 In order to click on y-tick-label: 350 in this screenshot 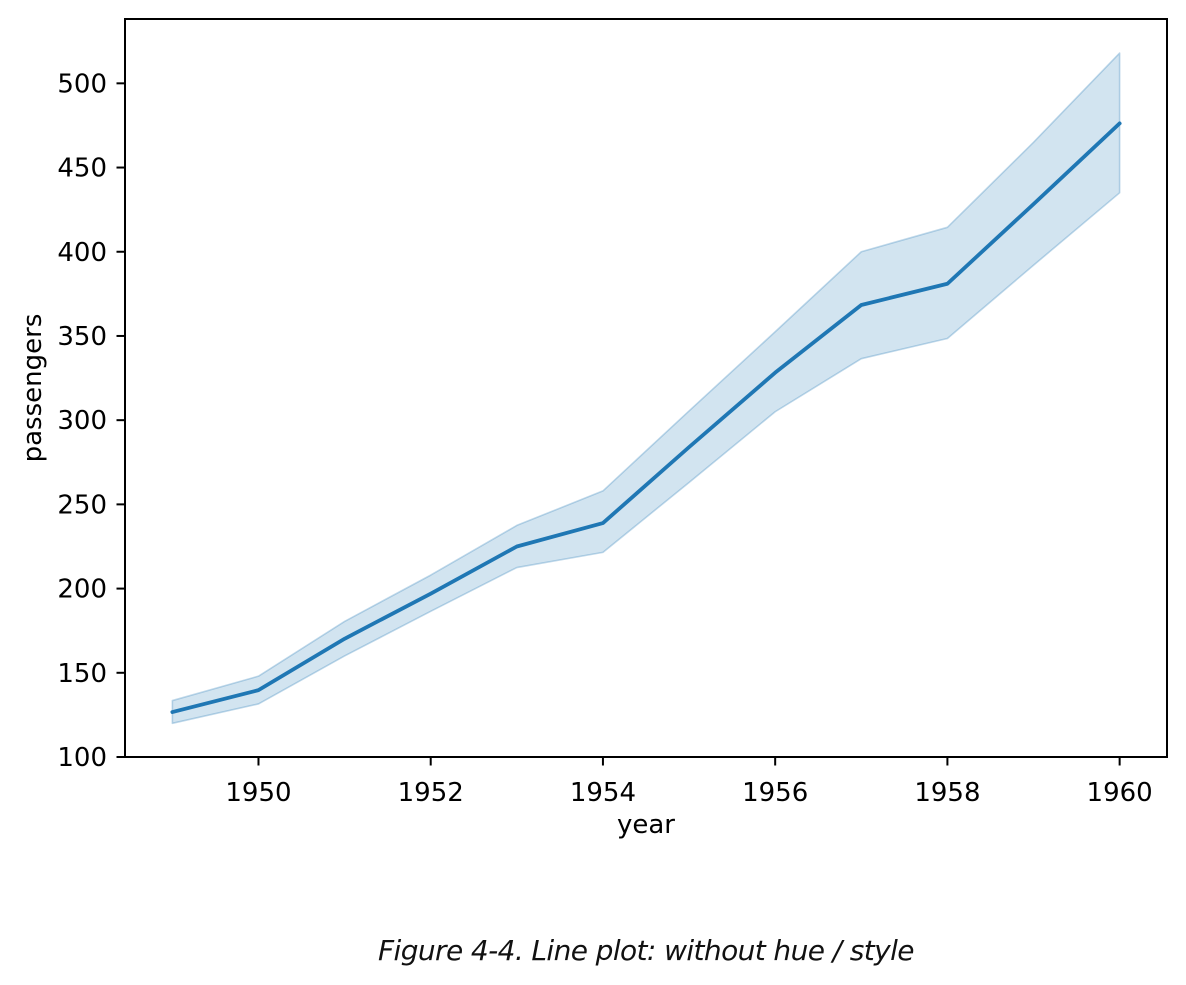, I will do `click(82, 337)`.